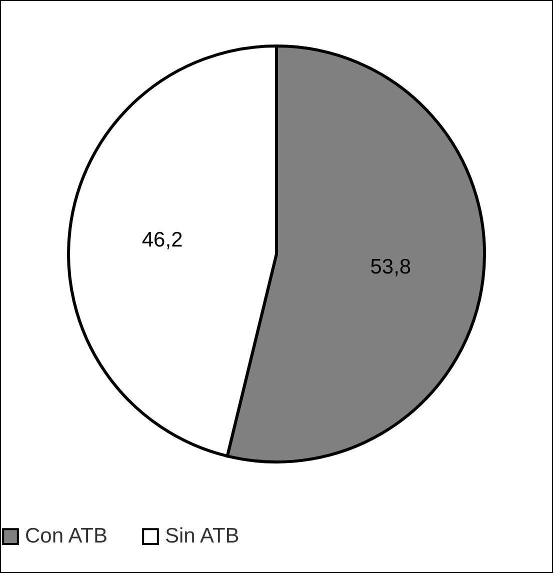 Image resolution: width=553 pixels, height=573 pixels. I want to click on legend-label: Con ATB, so click(66, 536).